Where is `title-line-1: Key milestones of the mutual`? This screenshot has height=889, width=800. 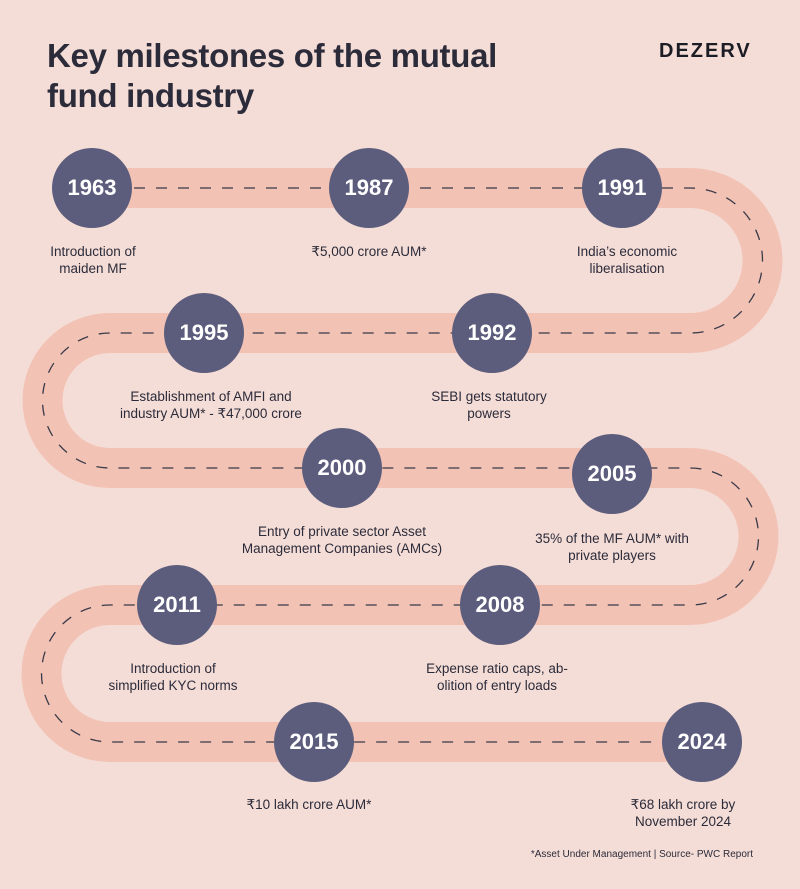 title-line-1: Key milestones of the mutual is located at coordinates (272, 55).